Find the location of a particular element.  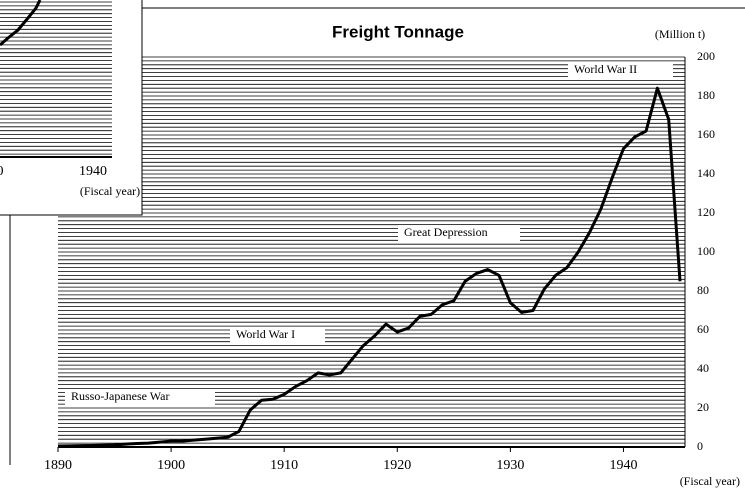

y-tick-label: 0 is located at coordinates (700, 446).